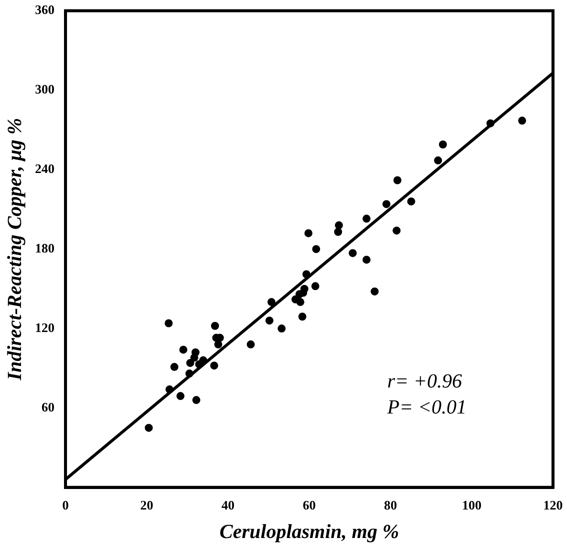 The height and width of the screenshot is (549, 567). Describe the element at coordinates (44, 10) in the screenshot. I see `y-tick-label: 360` at that location.